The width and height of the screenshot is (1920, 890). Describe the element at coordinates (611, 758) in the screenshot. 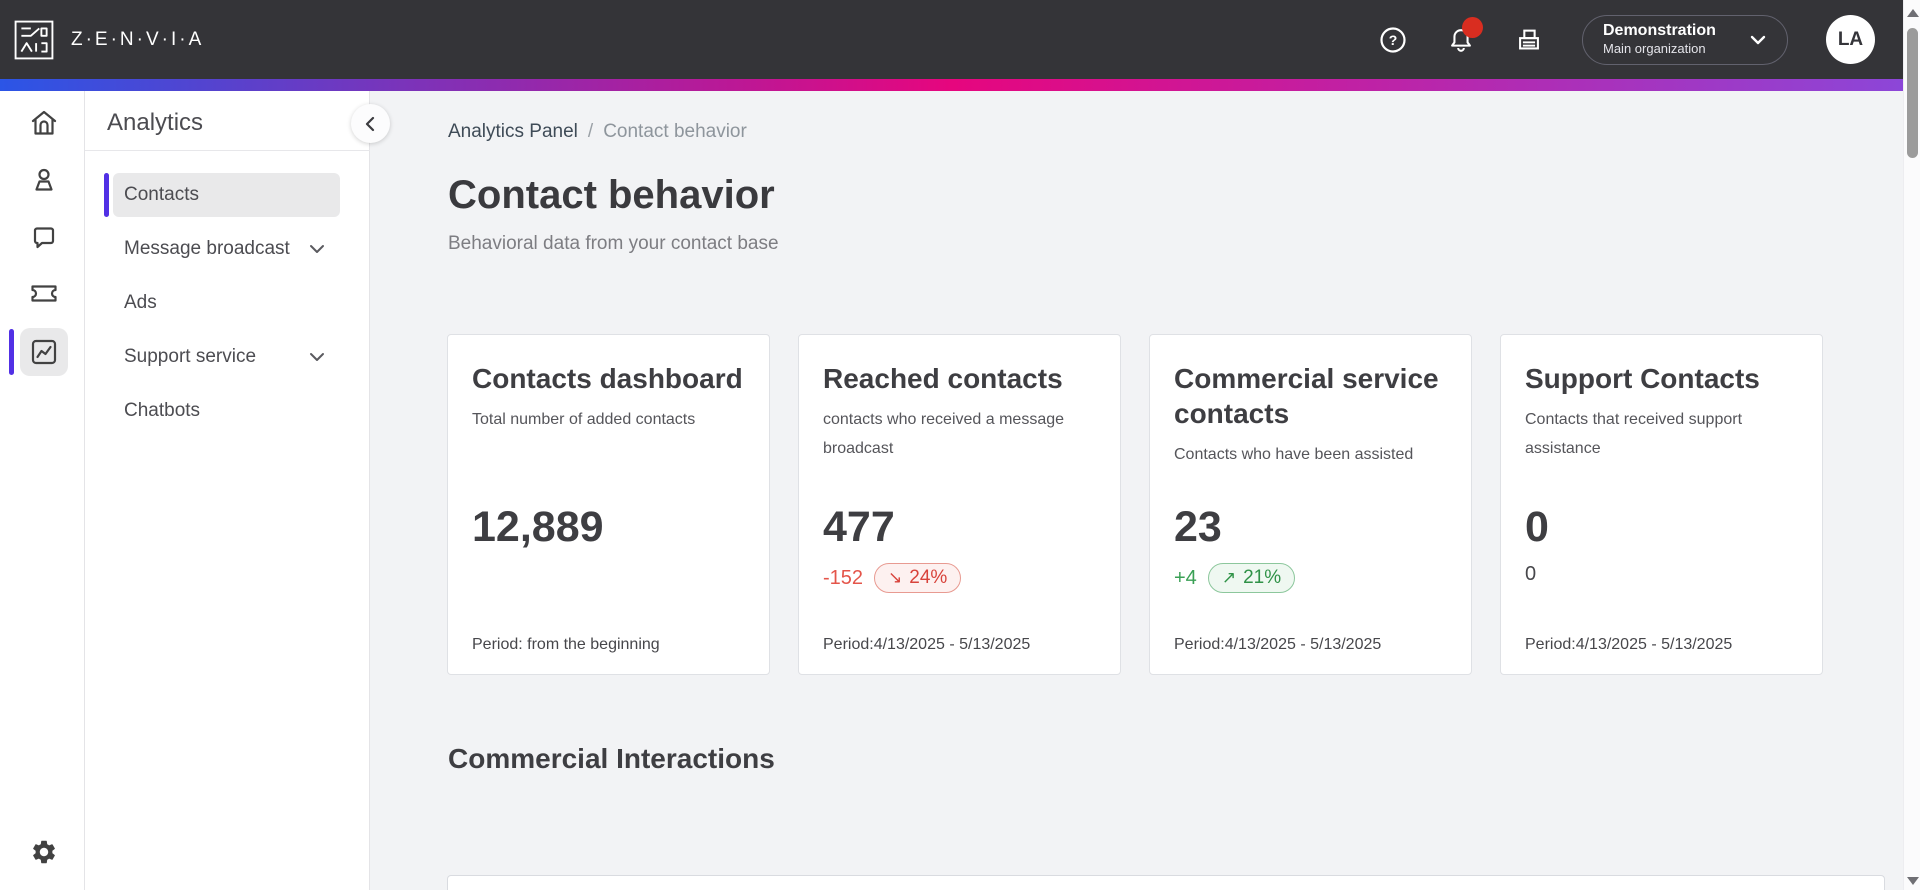

I see `section-heading-commercial-interactions: Commercial Interactions` at that location.